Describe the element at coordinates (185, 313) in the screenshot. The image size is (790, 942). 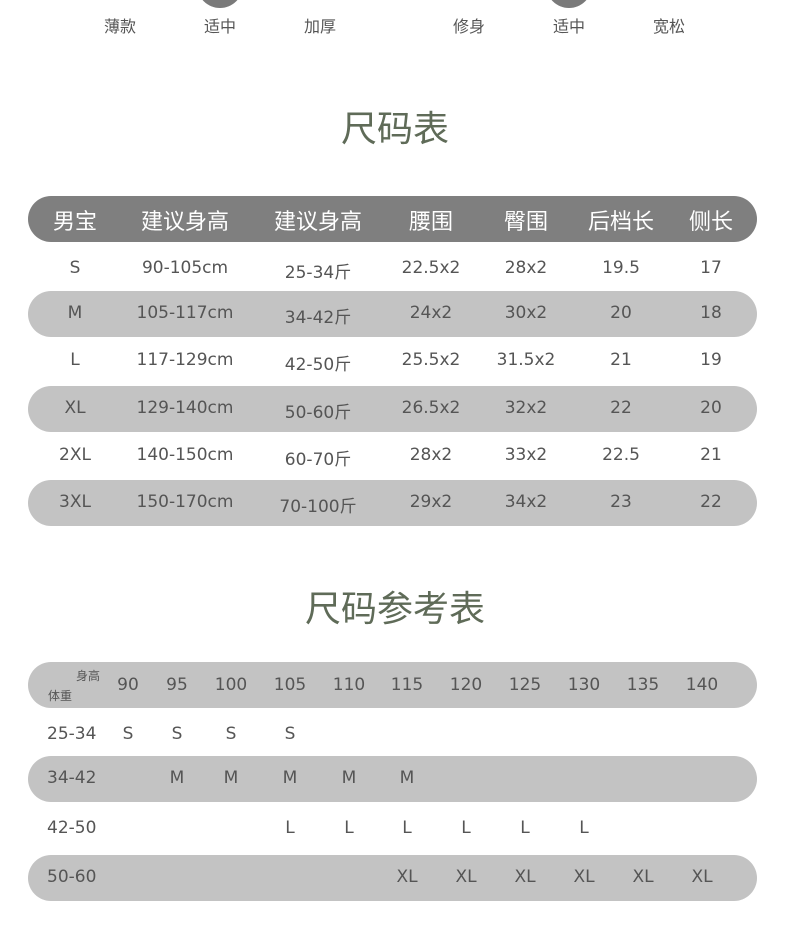
I see `table-cell: 105-117cm` at that location.